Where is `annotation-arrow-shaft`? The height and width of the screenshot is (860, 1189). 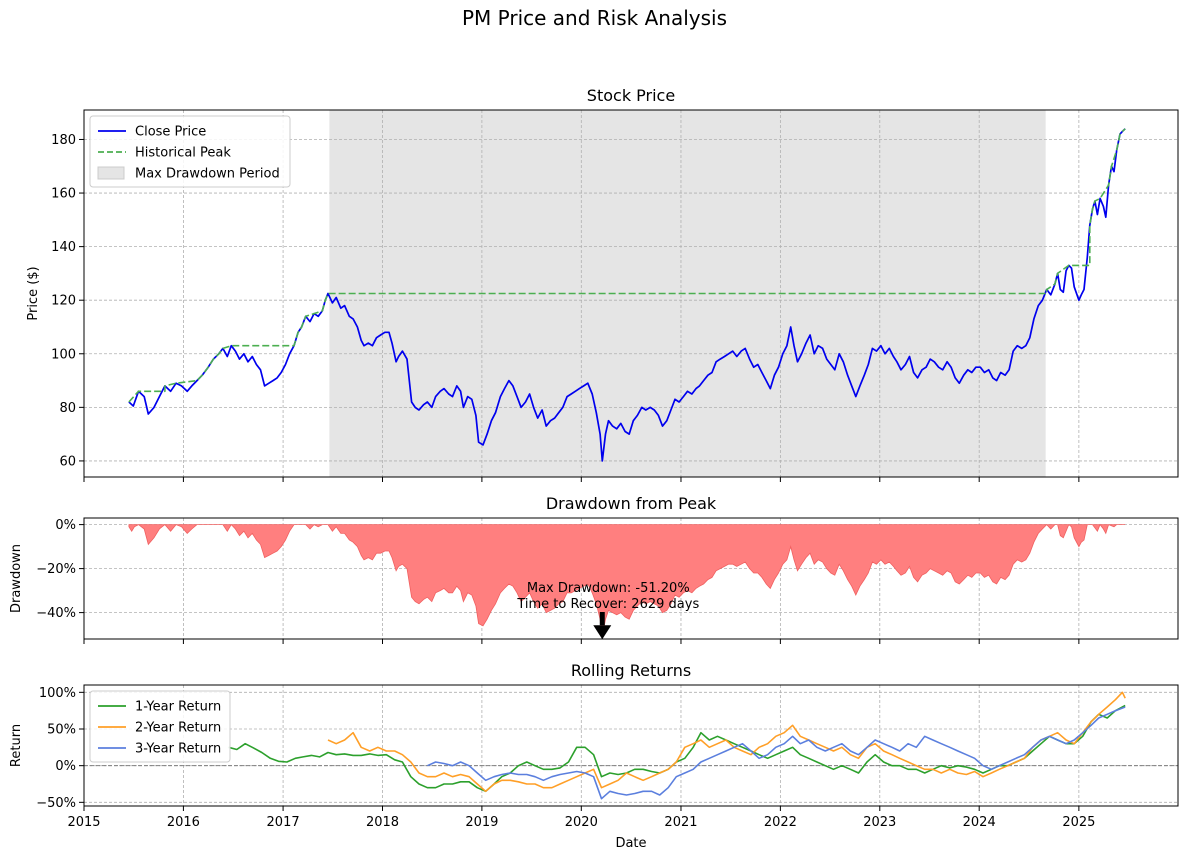
annotation-arrow-shaft is located at coordinates (602, 619).